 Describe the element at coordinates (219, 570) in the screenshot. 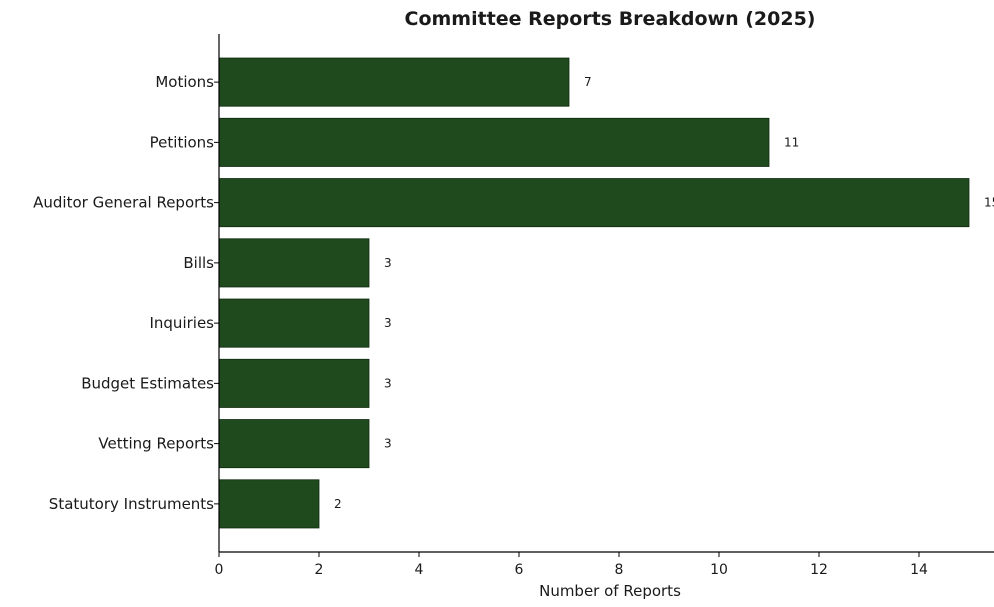

I see `x-tick-label-0: 0` at that location.